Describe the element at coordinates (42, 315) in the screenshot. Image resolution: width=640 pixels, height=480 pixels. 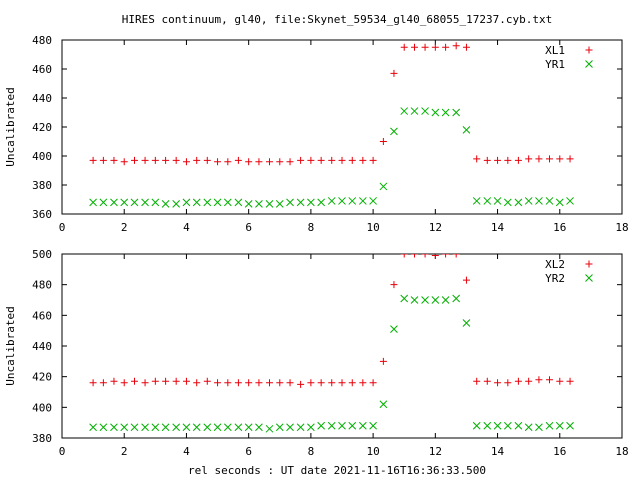
I see `y-tick-label: 460` at that location.